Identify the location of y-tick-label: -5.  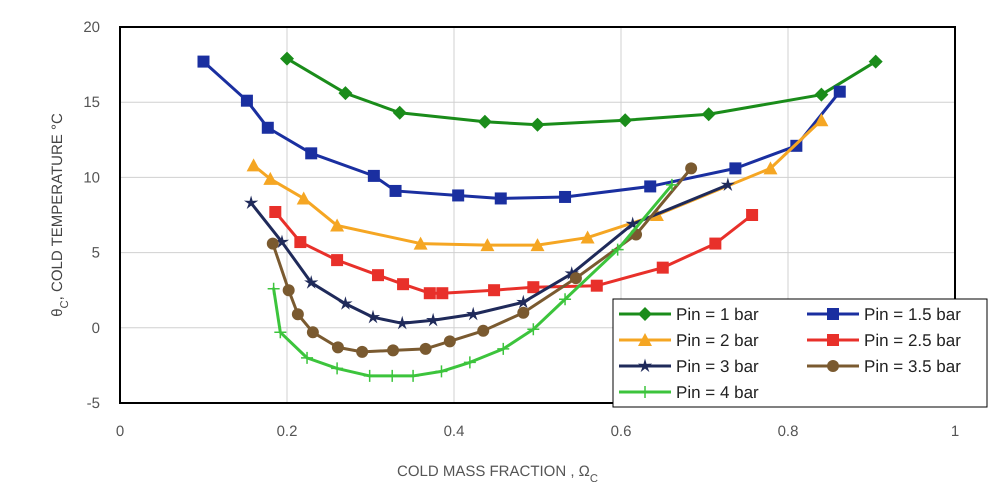
(93, 403).